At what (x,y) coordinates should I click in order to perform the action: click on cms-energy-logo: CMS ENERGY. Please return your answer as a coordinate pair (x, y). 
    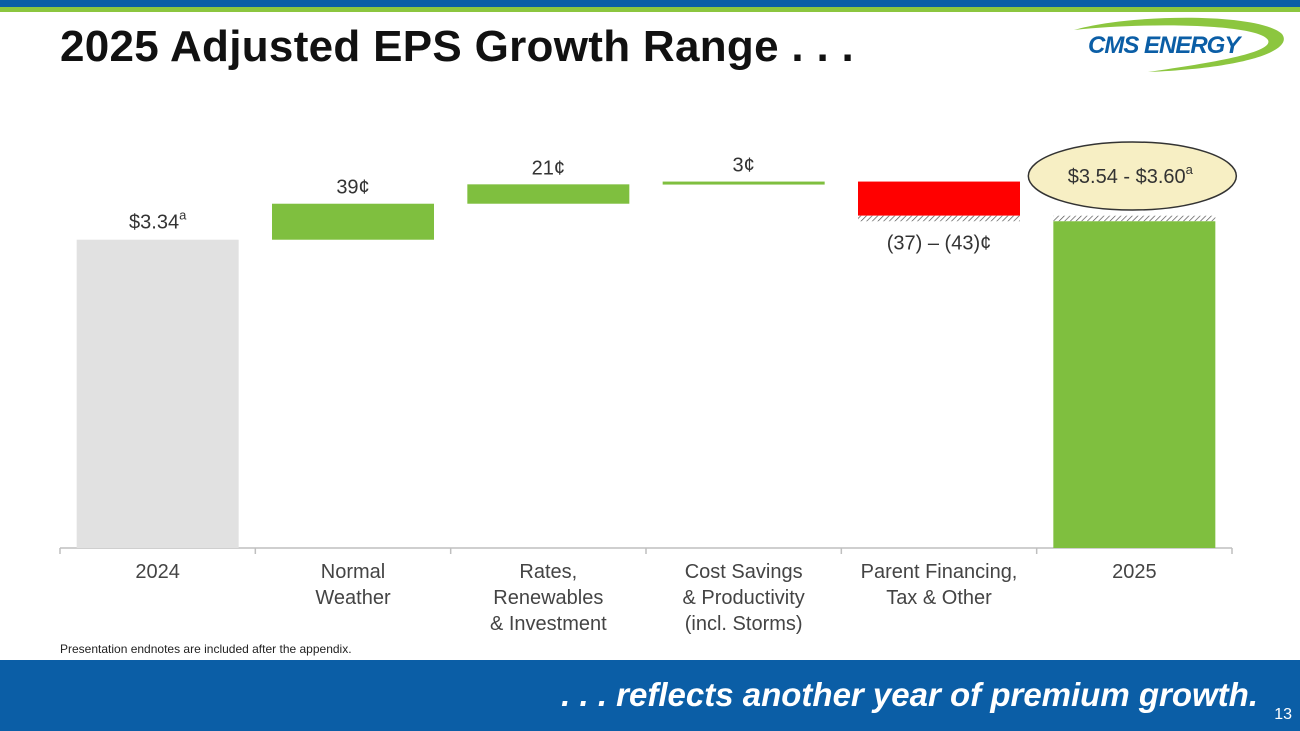
    Looking at the image, I should click on (1180, 46).